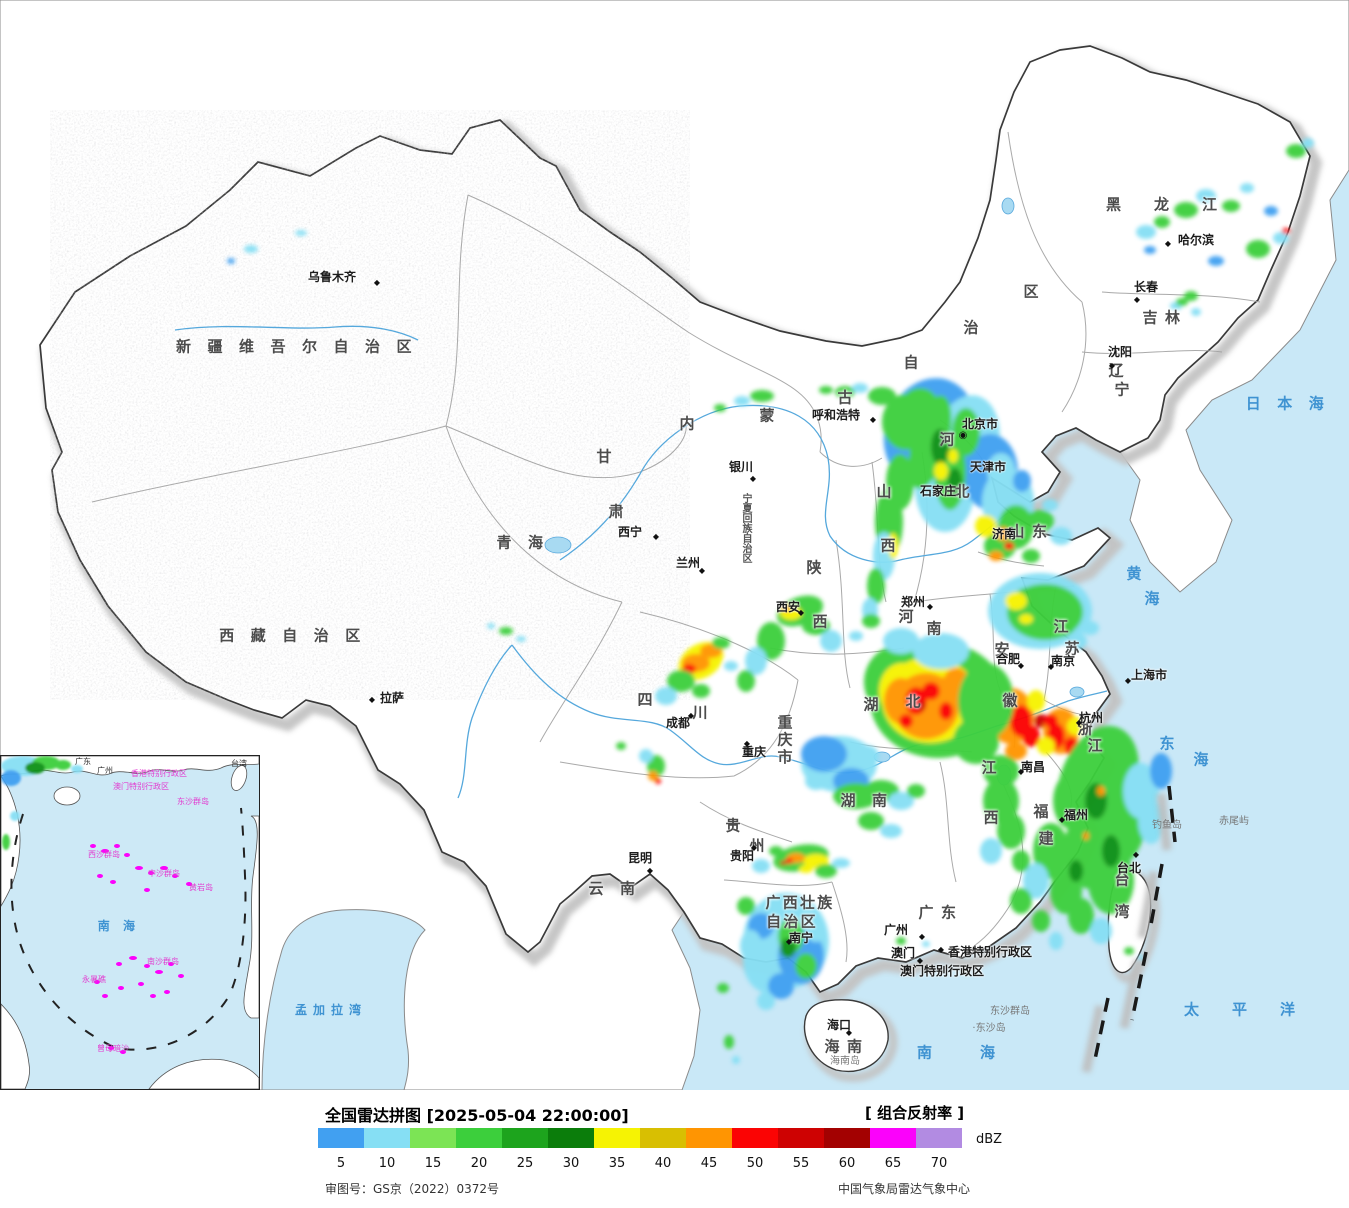 The image size is (1349, 1208). What do you see at coordinates (128, 929) in the screenshot?
I see `inset-dash-line` at bounding box center [128, 929].